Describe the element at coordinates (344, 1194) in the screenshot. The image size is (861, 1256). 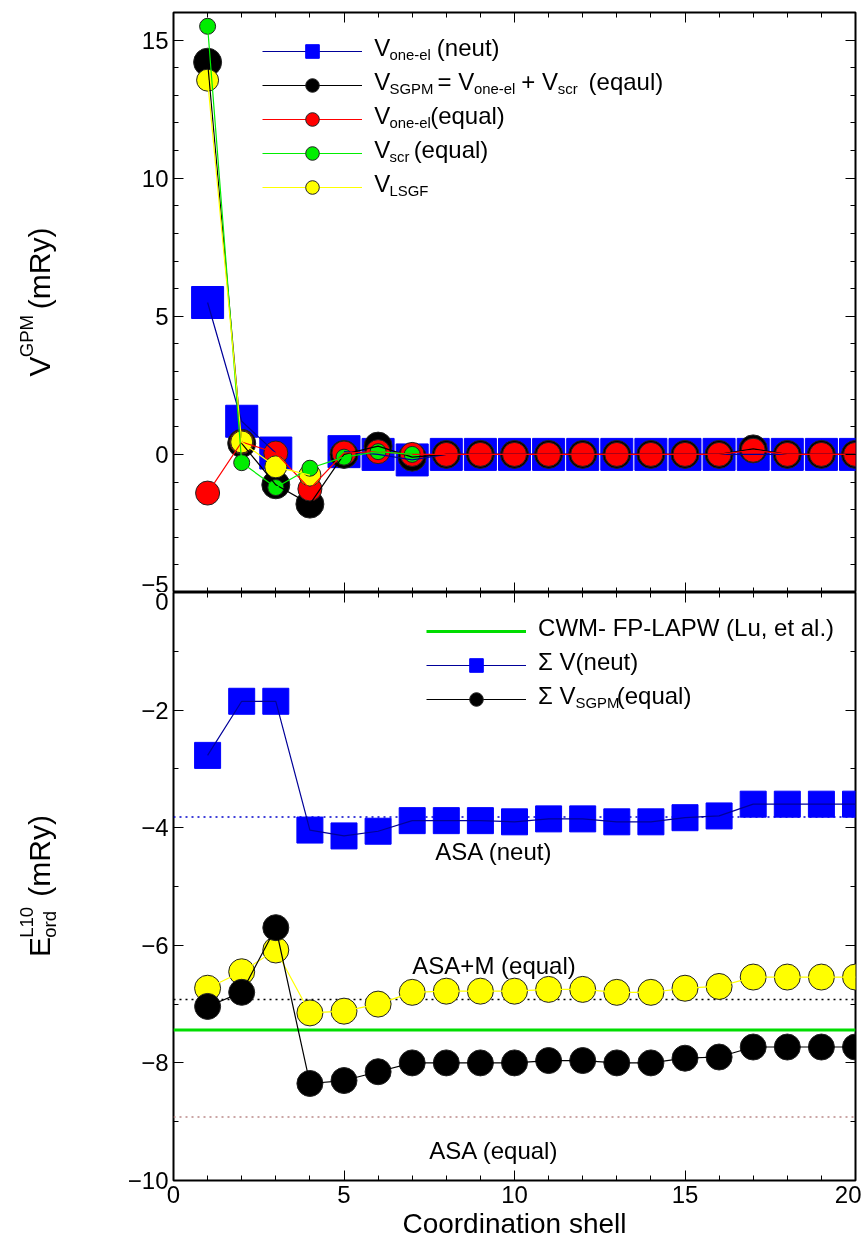
I see `x-tick-label: 5` at that location.